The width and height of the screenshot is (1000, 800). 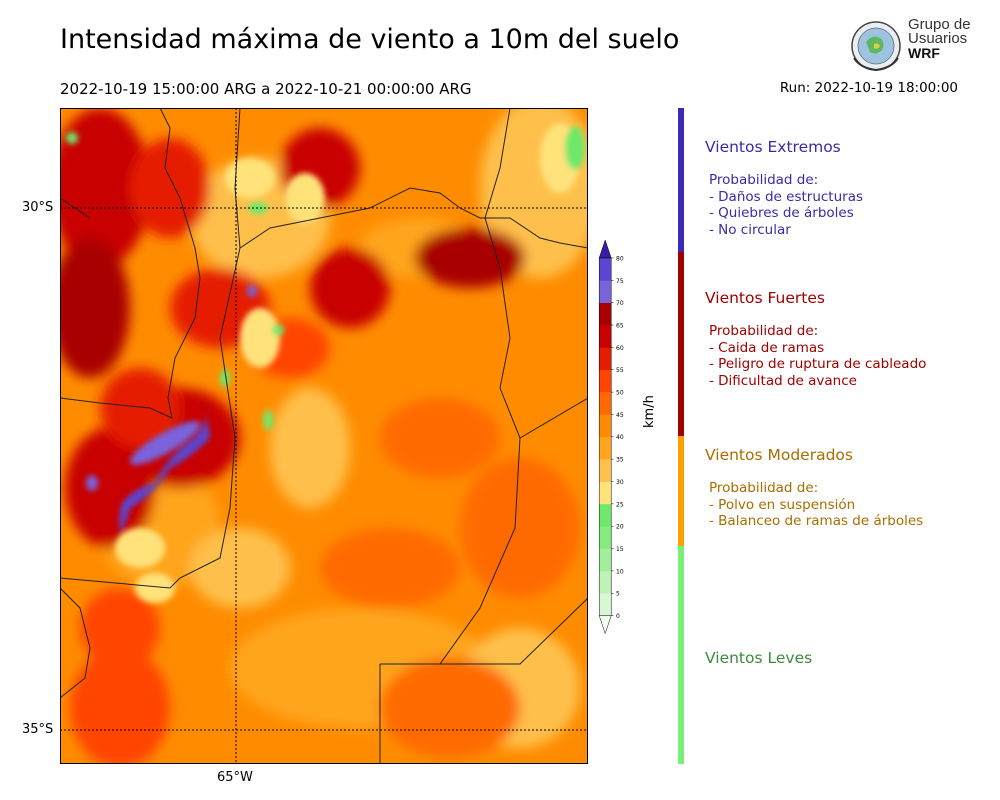 What do you see at coordinates (620, 393) in the screenshot?
I see `colorbar-tick-label: 50` at bounding box center [620, 393].